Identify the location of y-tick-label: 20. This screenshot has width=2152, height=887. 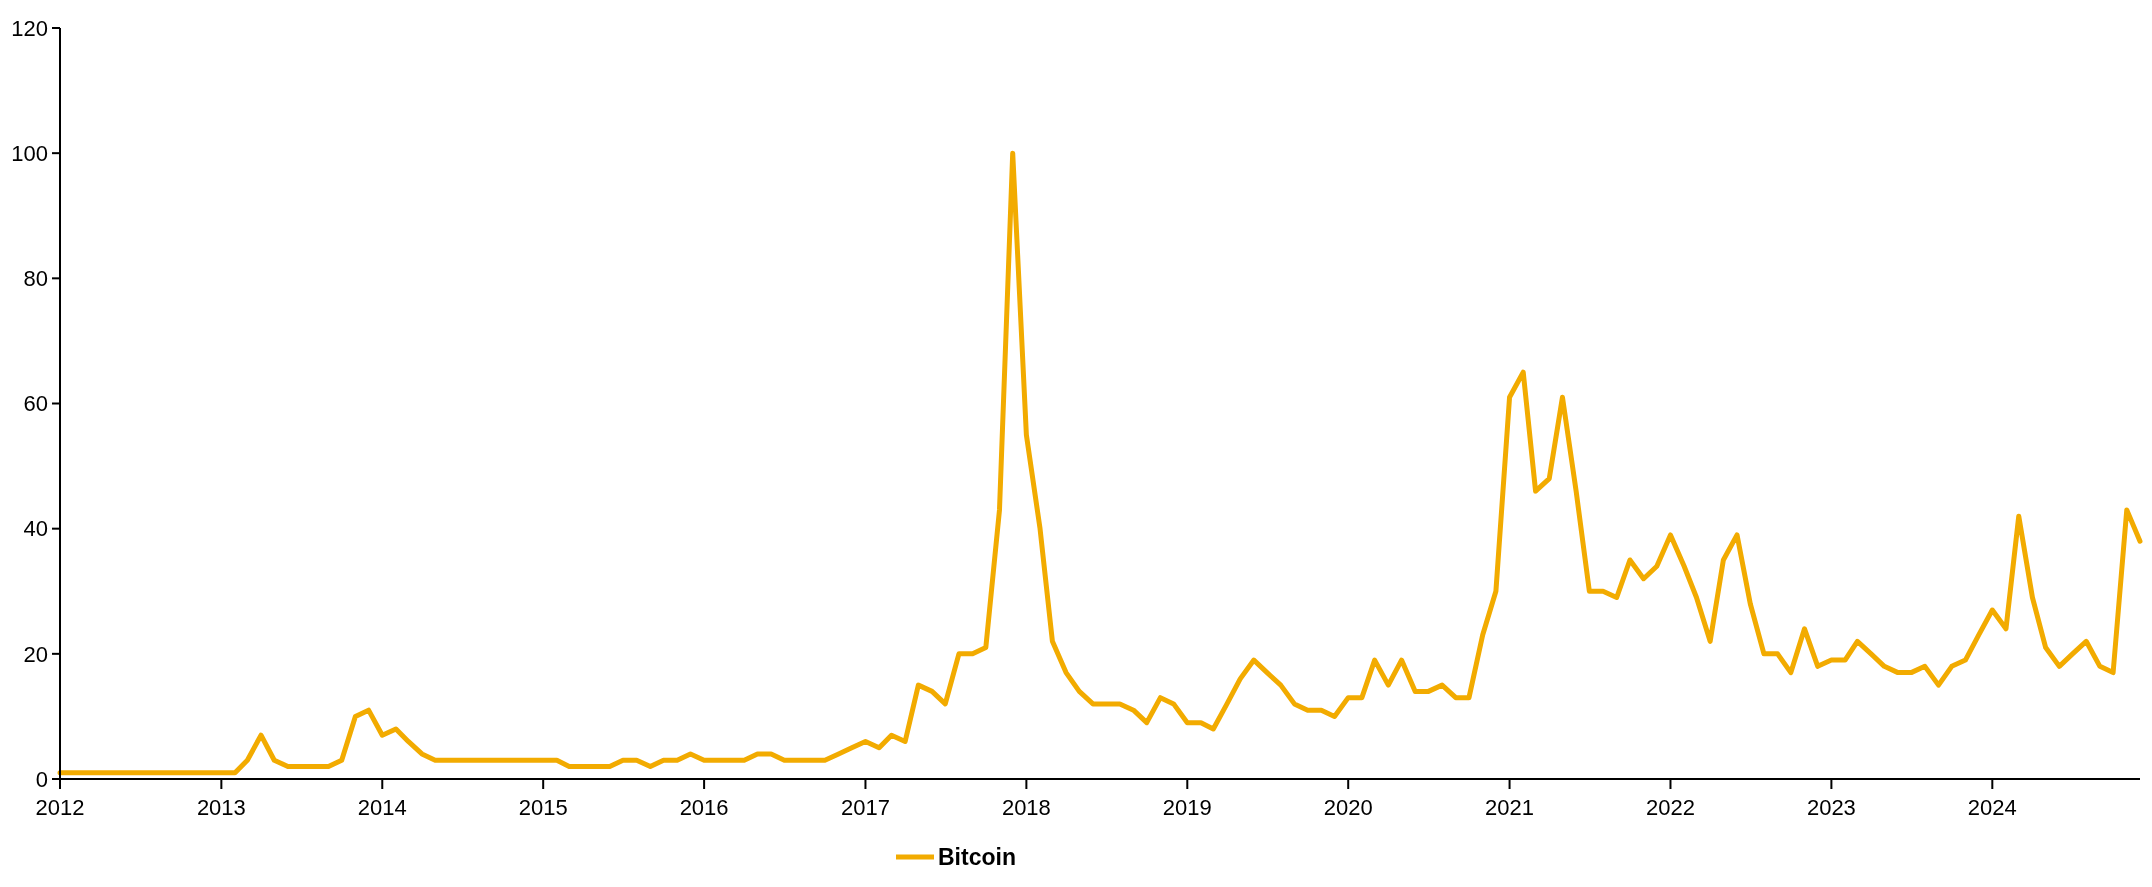
(35, 654).